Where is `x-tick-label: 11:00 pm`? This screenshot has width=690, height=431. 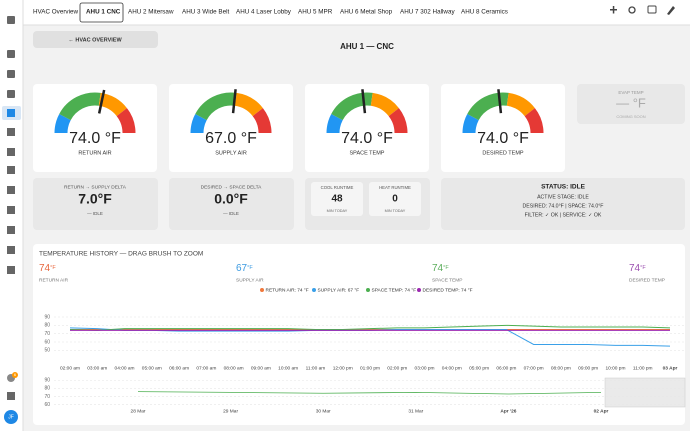 x-tick-label: 11:00 pm is located at coordinates (643, 368).